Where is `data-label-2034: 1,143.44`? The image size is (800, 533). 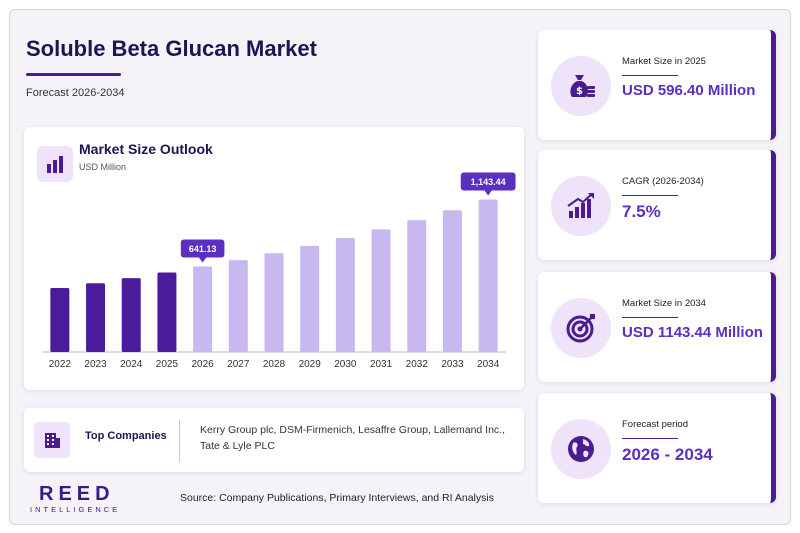
data-label-2034: 1,143.44 is located at coordinates (488, 184).